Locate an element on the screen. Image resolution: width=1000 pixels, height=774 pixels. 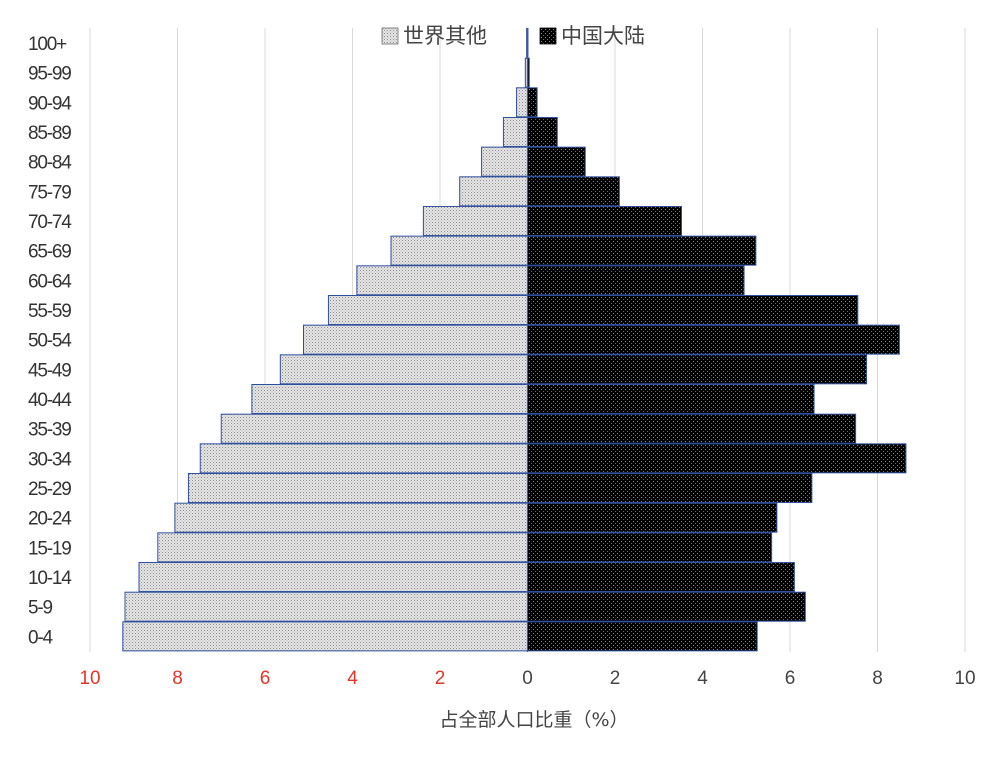
x-tick-labels: 10 8 6 4 2 0 2 4 6 8 10 is located at coordinates (527, 678).